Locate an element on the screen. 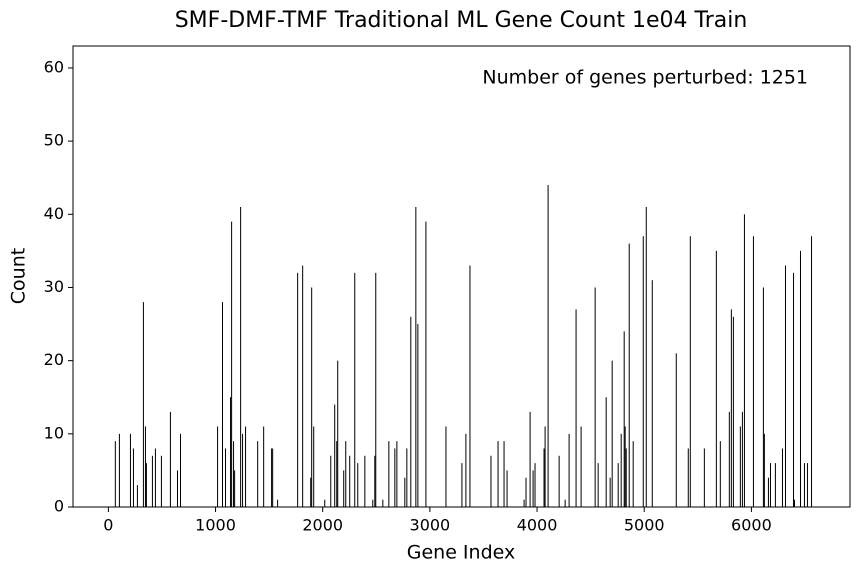 Image resolution: width=858 pixels, height=575 pixels. y-tick-label: 20 is located at coordinates (54, 359).